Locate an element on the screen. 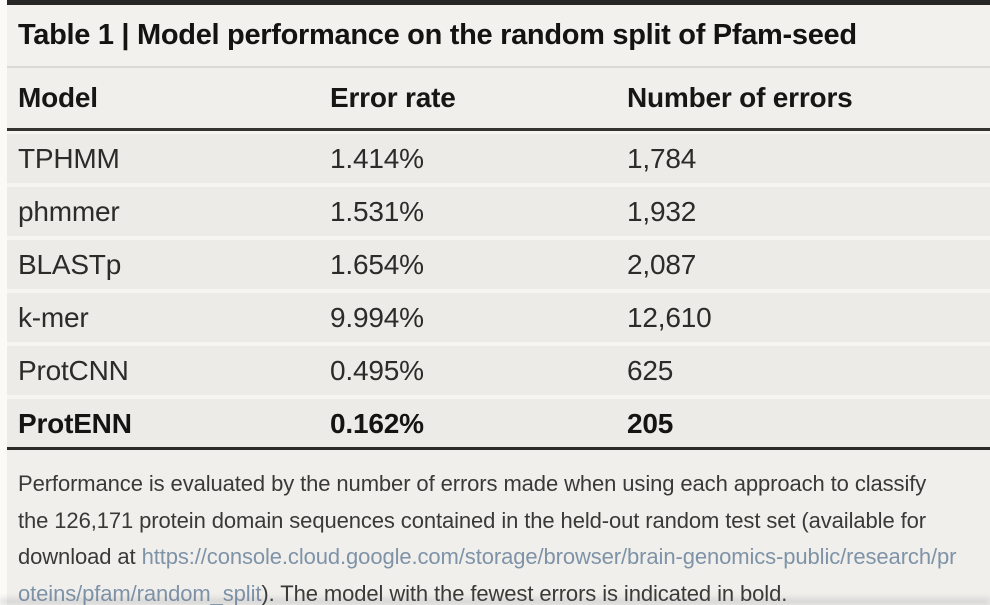 This screenshot has width=990, height=605. column-header-number-of-errors: Number of errors is located at coordinates (740, 97).